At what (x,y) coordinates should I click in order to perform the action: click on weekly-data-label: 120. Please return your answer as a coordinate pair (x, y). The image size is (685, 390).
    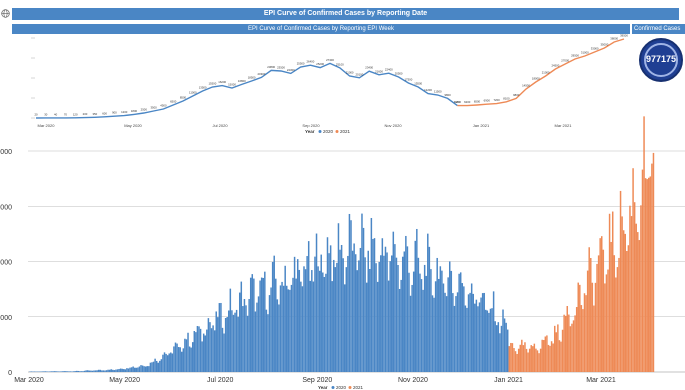
    Looking at the image, I should click on (75, 114).